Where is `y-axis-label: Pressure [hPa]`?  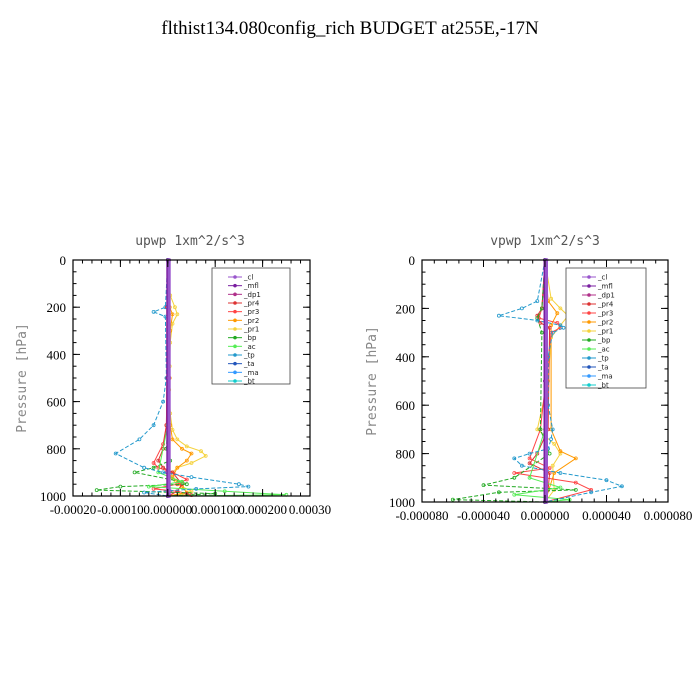
y-axis-label: Pressure [hPa] is located at coordinates (372, 381).